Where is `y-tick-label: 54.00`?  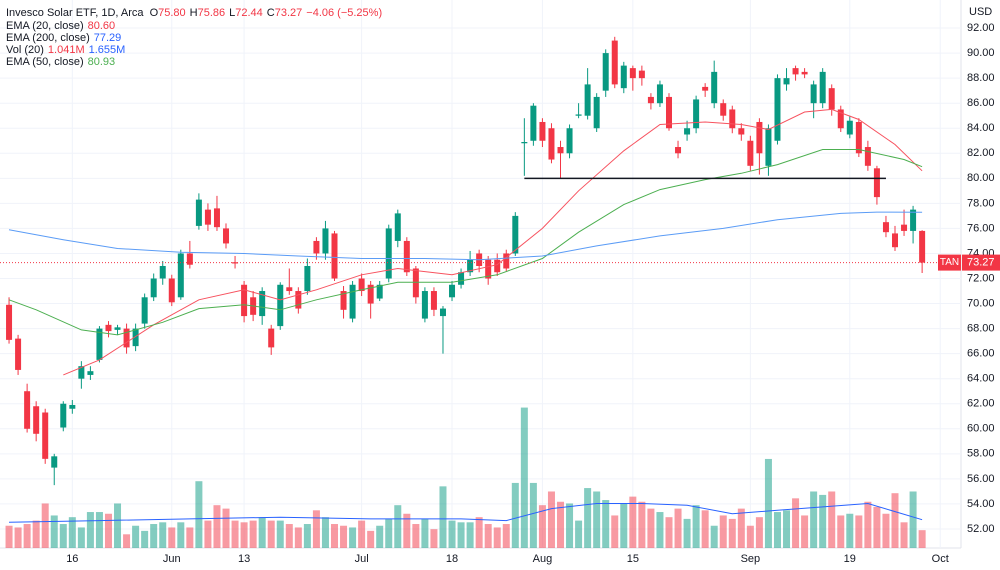 y-tick-label: 54.00 is located at coordinates (981, 504).